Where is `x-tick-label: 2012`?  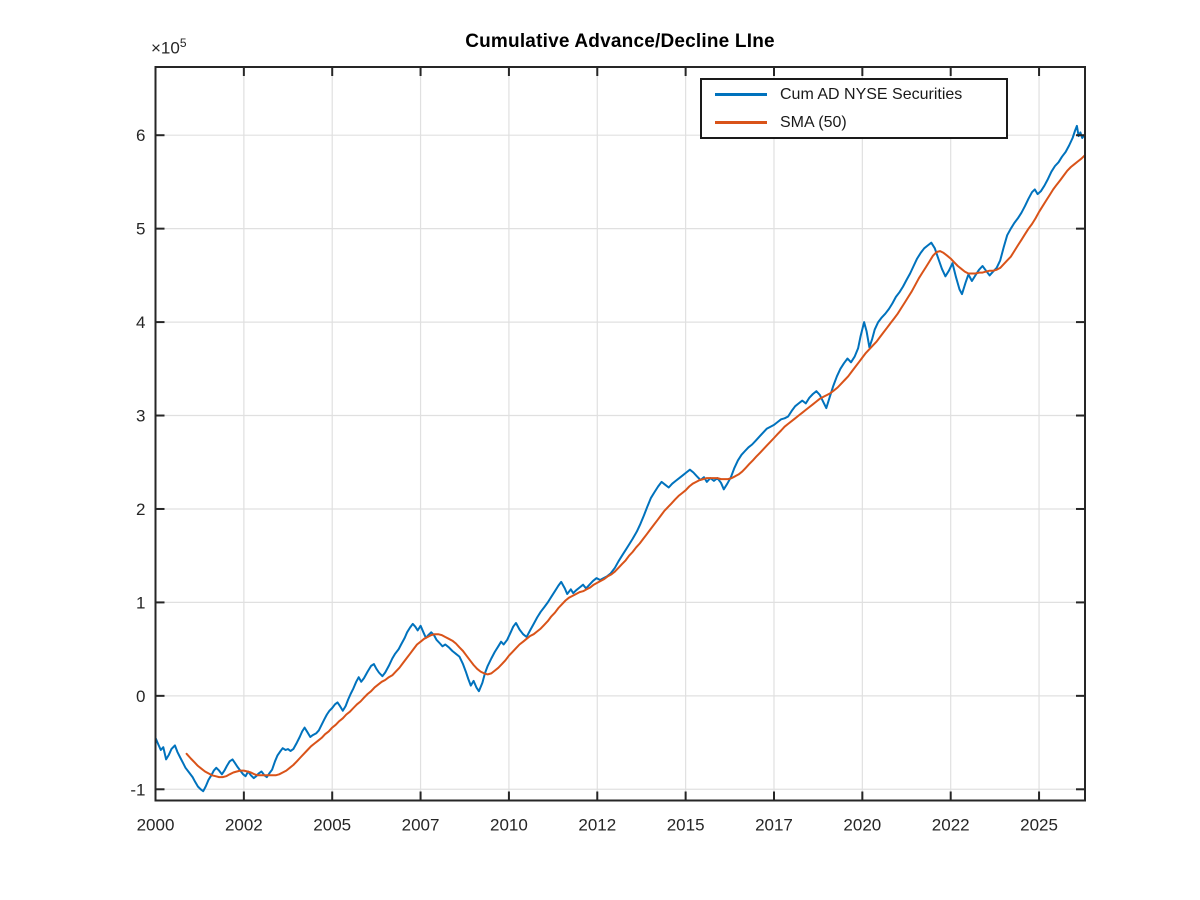 x-tick-label: 2012 is located at coordinates (597, 825).